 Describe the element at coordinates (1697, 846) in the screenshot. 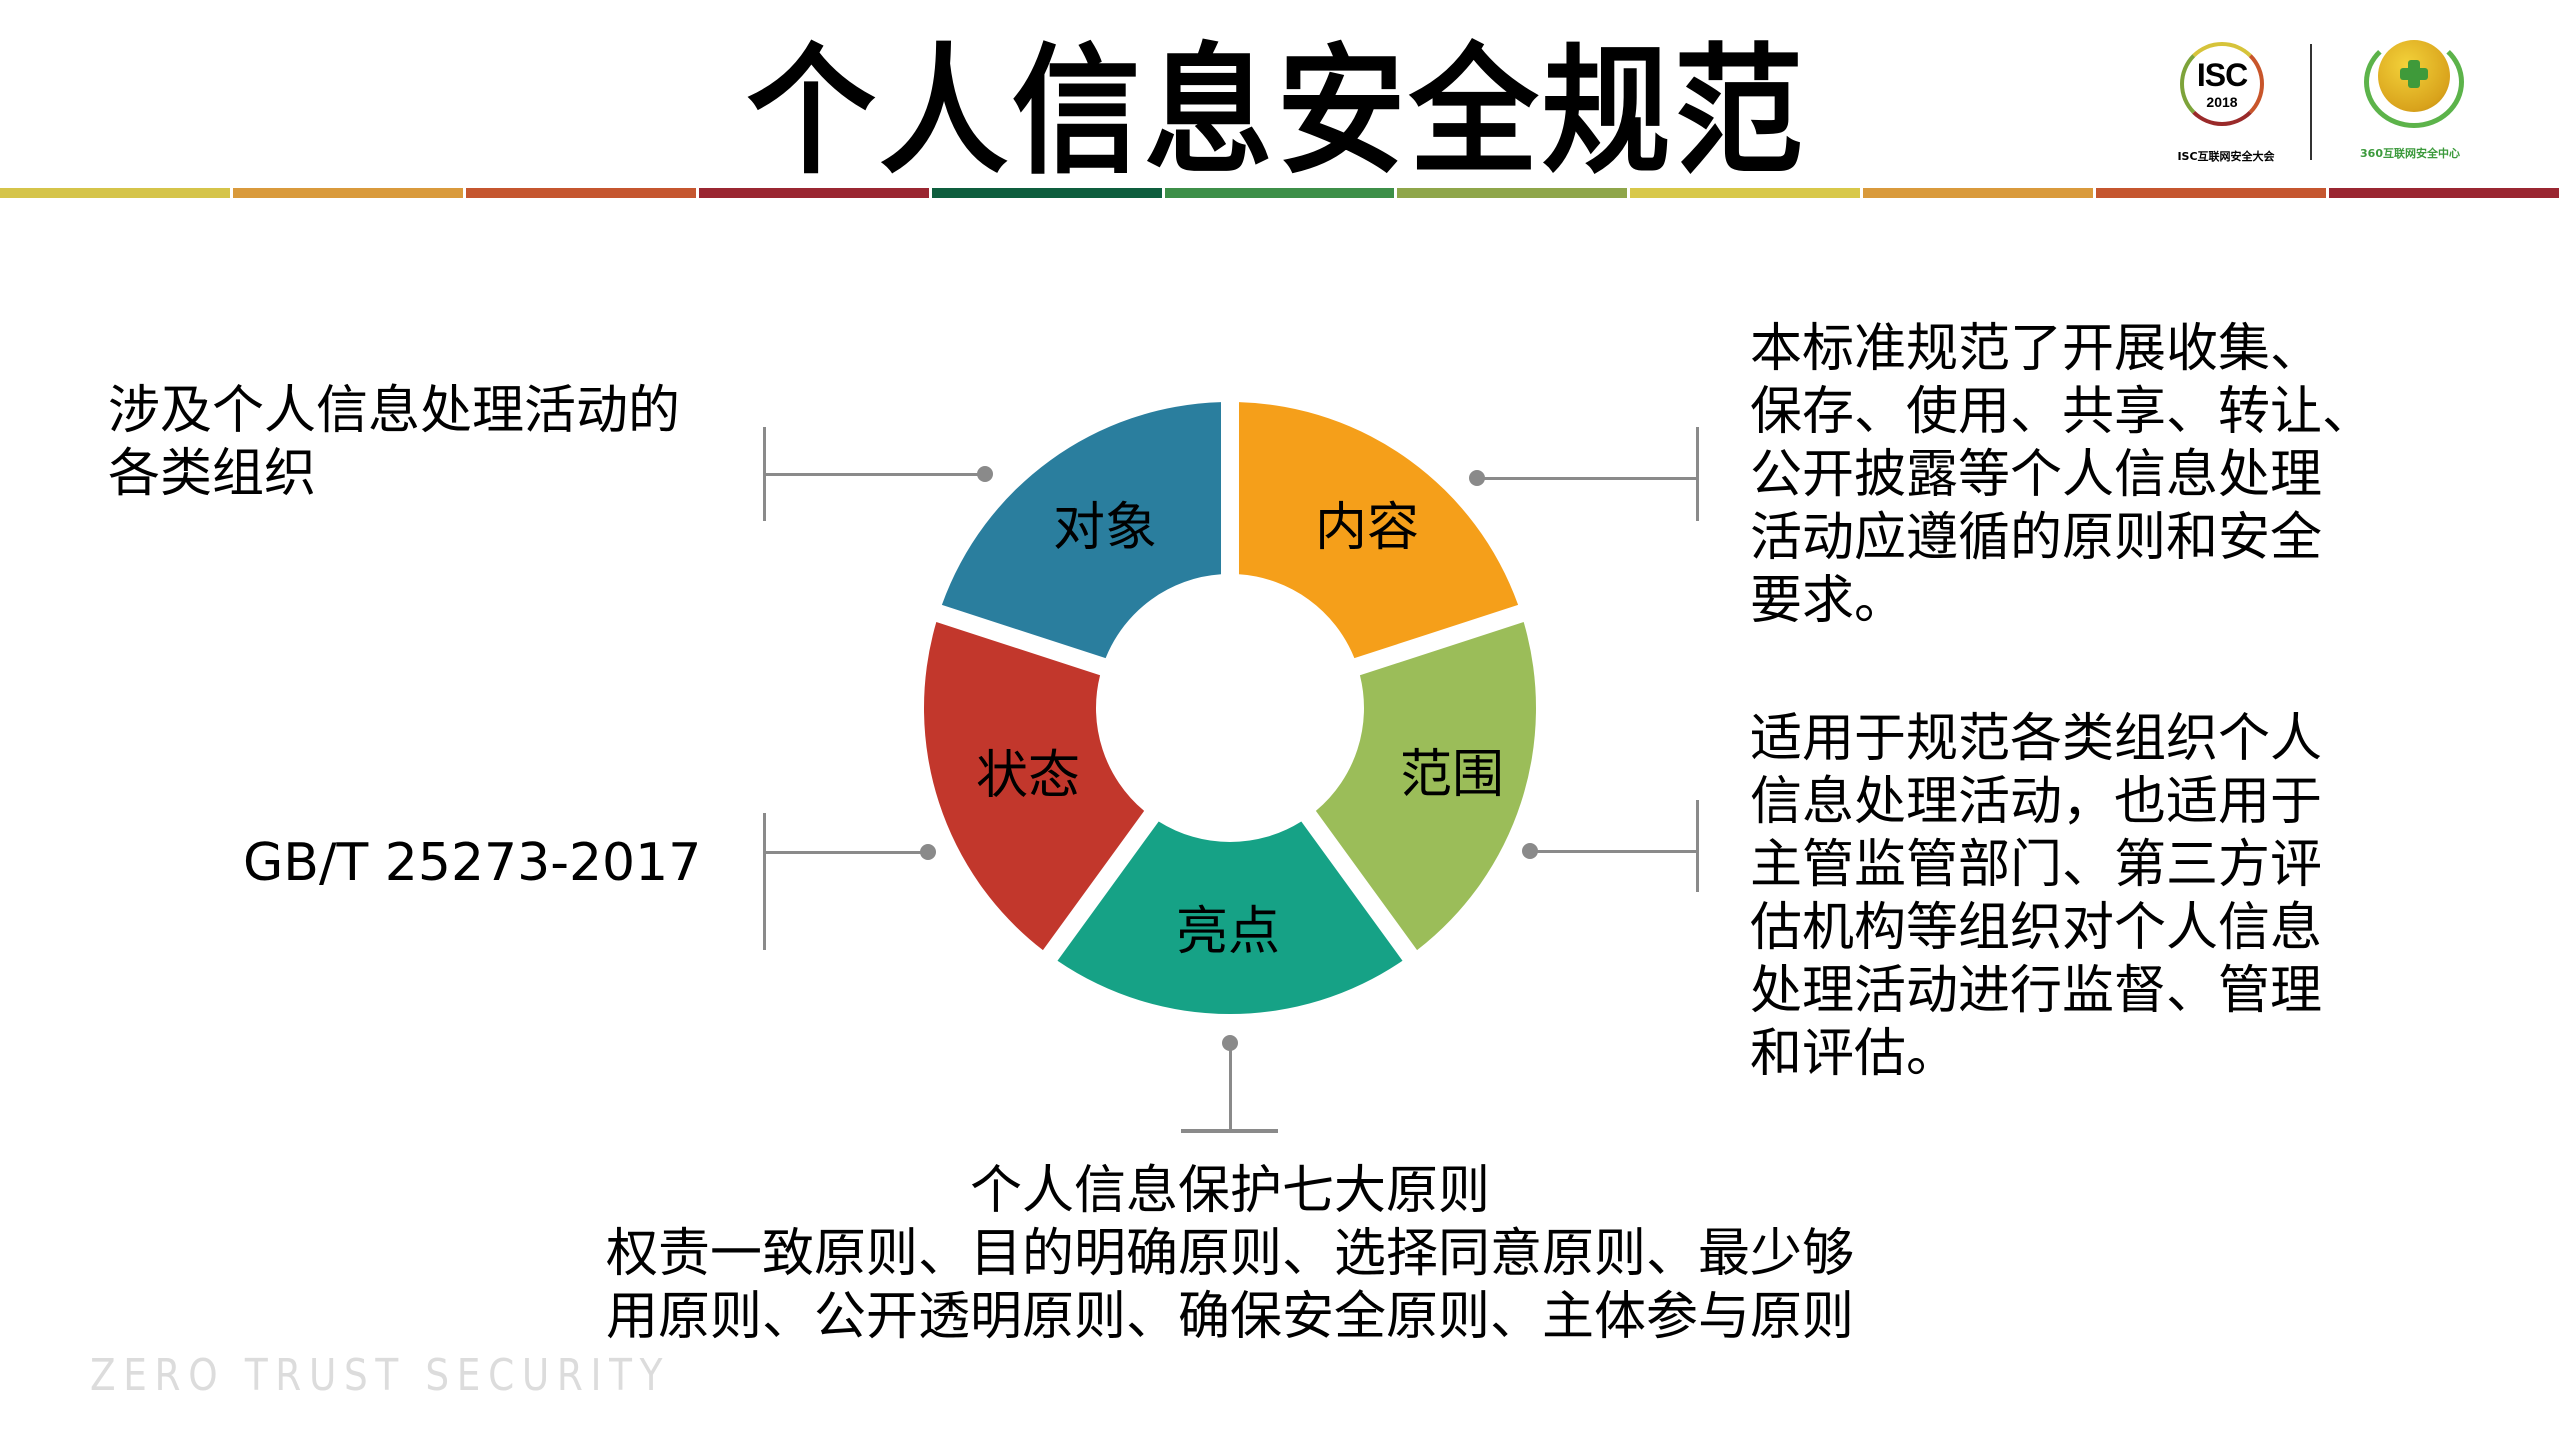

I see `connector-scope-bar` at that location.